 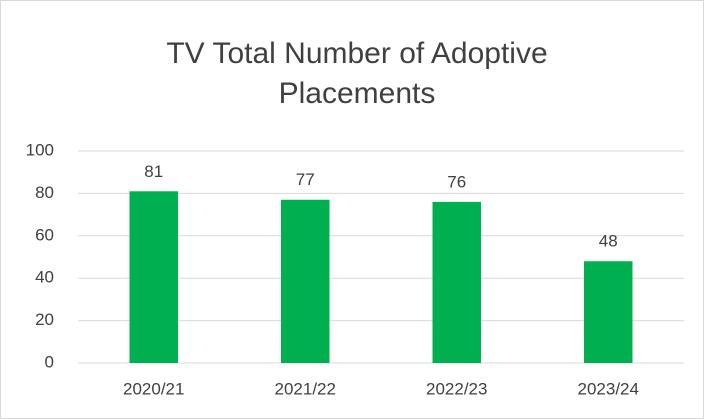 What do you see at coordinates (44, 192) in the screenshot?
I see `y-tick-label: 80` at bounding box center [44, 192].